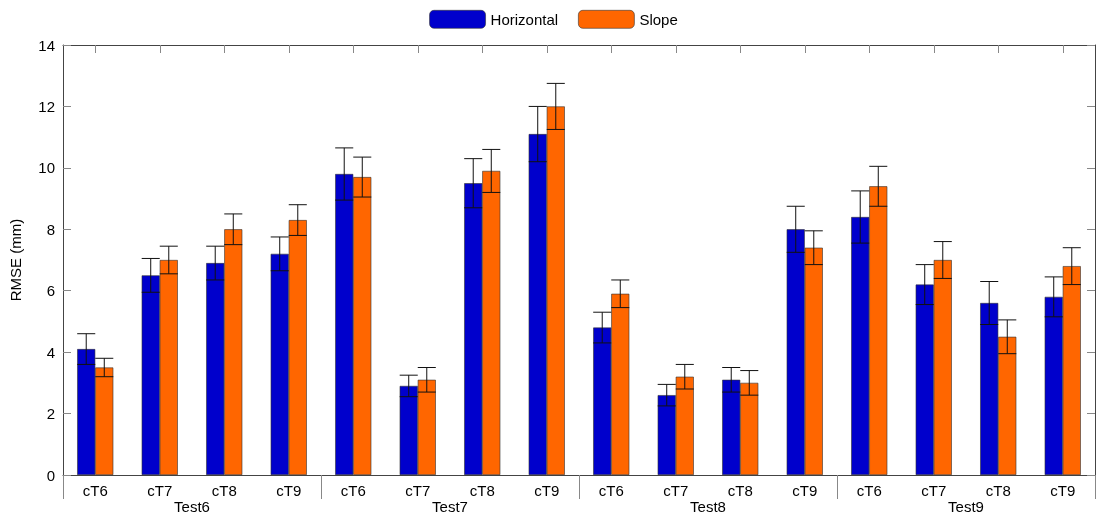 This screenshot has height=527, width=1107. What do you see at coordinates (524, 19) in the screenshot?
I see `legend-label: Horizontal` at bounding box center [524, 19].